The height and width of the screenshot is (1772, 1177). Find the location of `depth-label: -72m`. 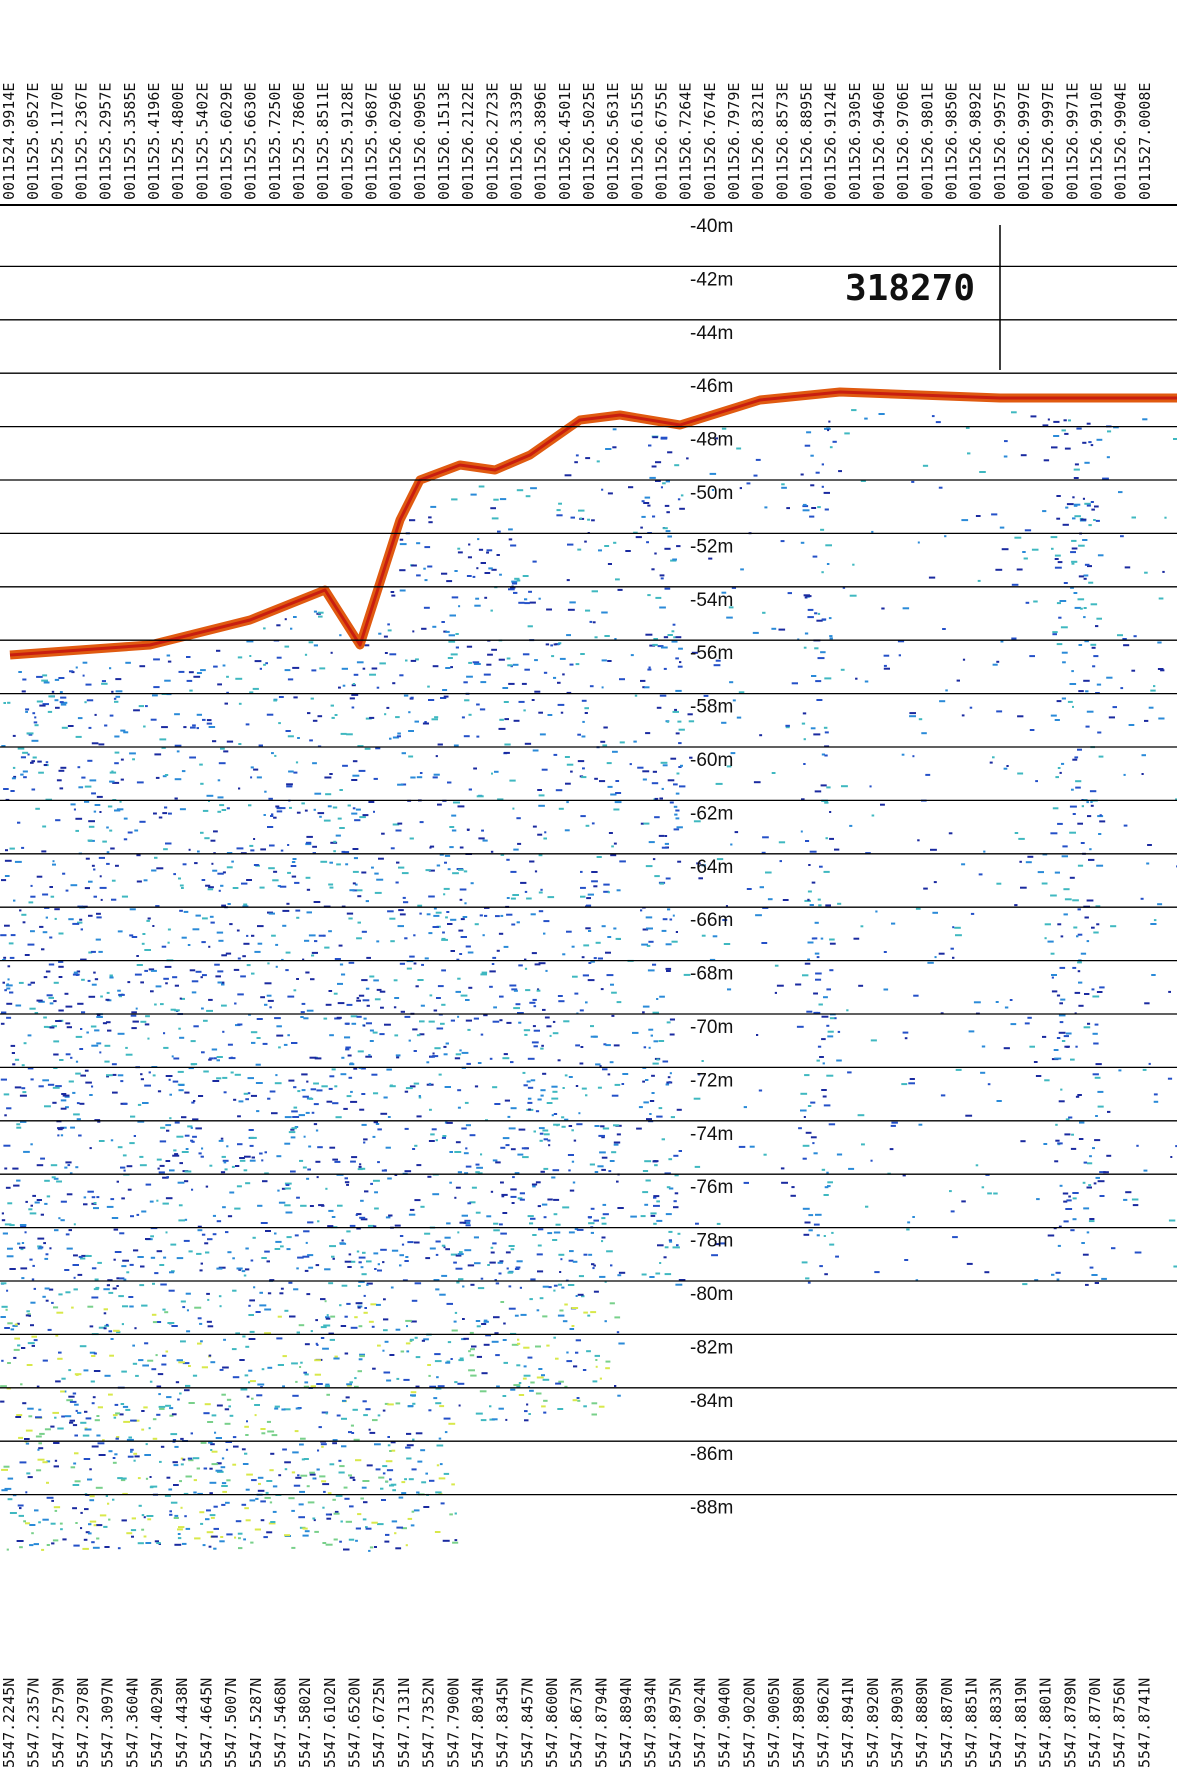

depth-label: -72m is located at coordinates (711, 1080).